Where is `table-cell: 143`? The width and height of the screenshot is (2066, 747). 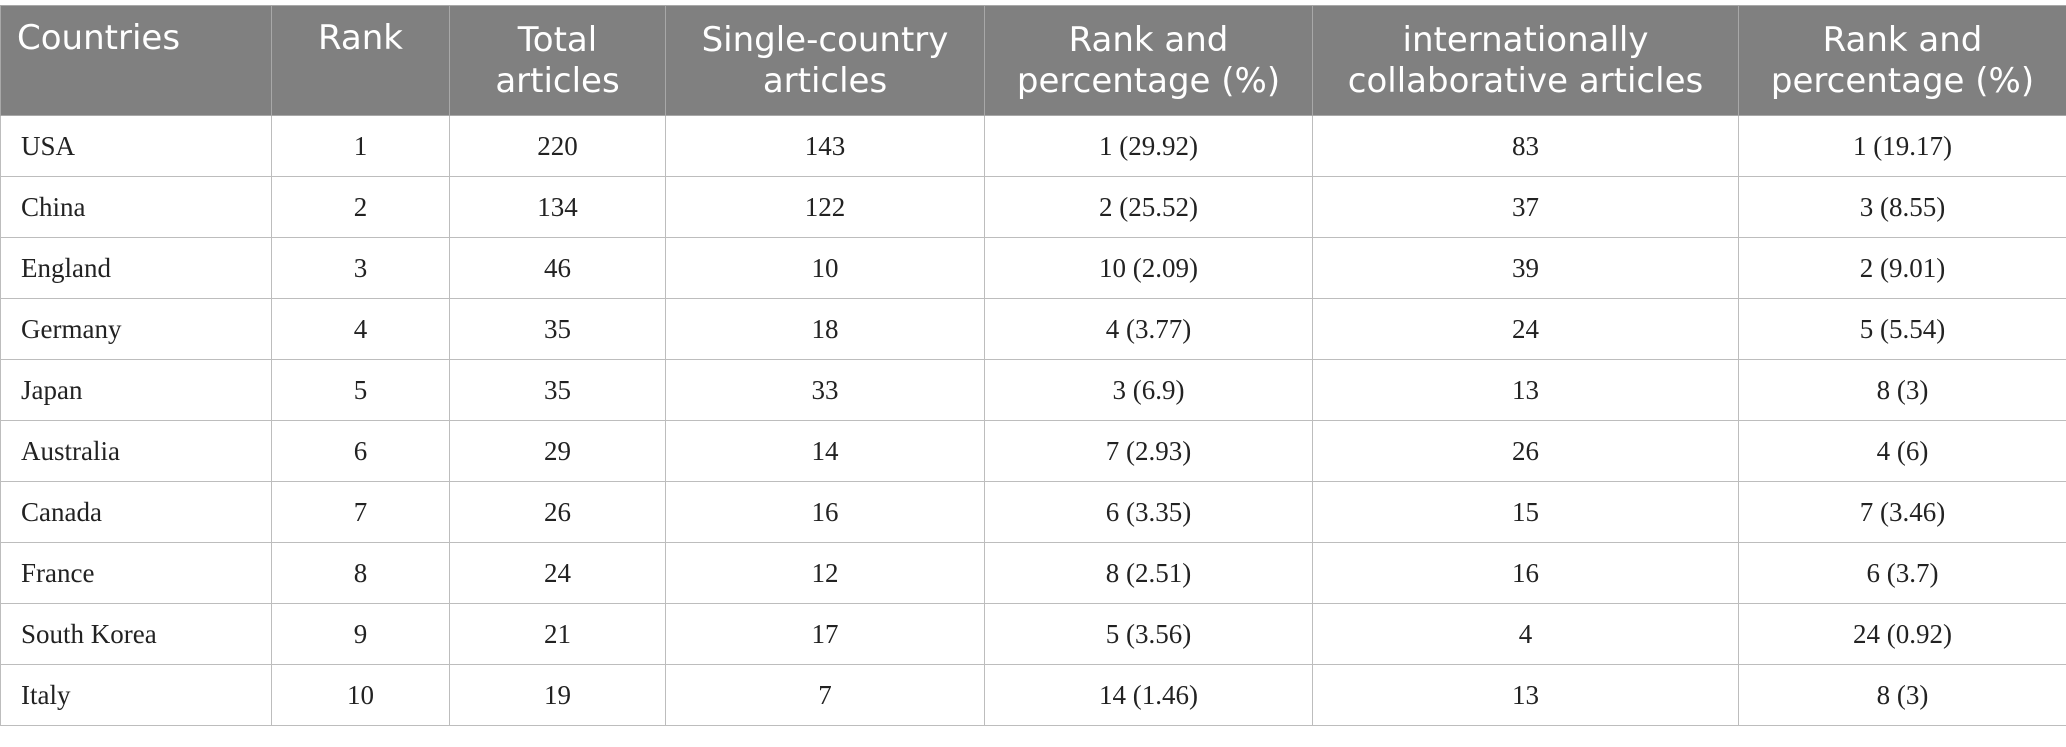
table-cell: 143 is located at coordinates (825, 146).